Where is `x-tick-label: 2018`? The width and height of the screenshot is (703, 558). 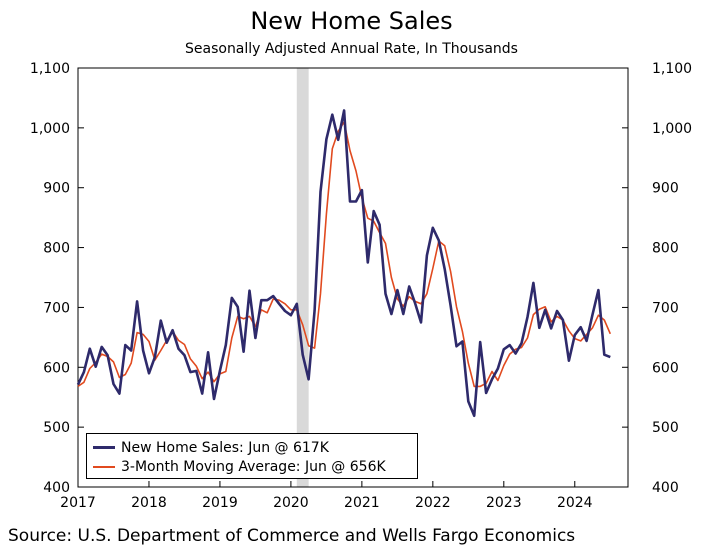 x-tick-label: 2018 is located at coordinates (149, 503).